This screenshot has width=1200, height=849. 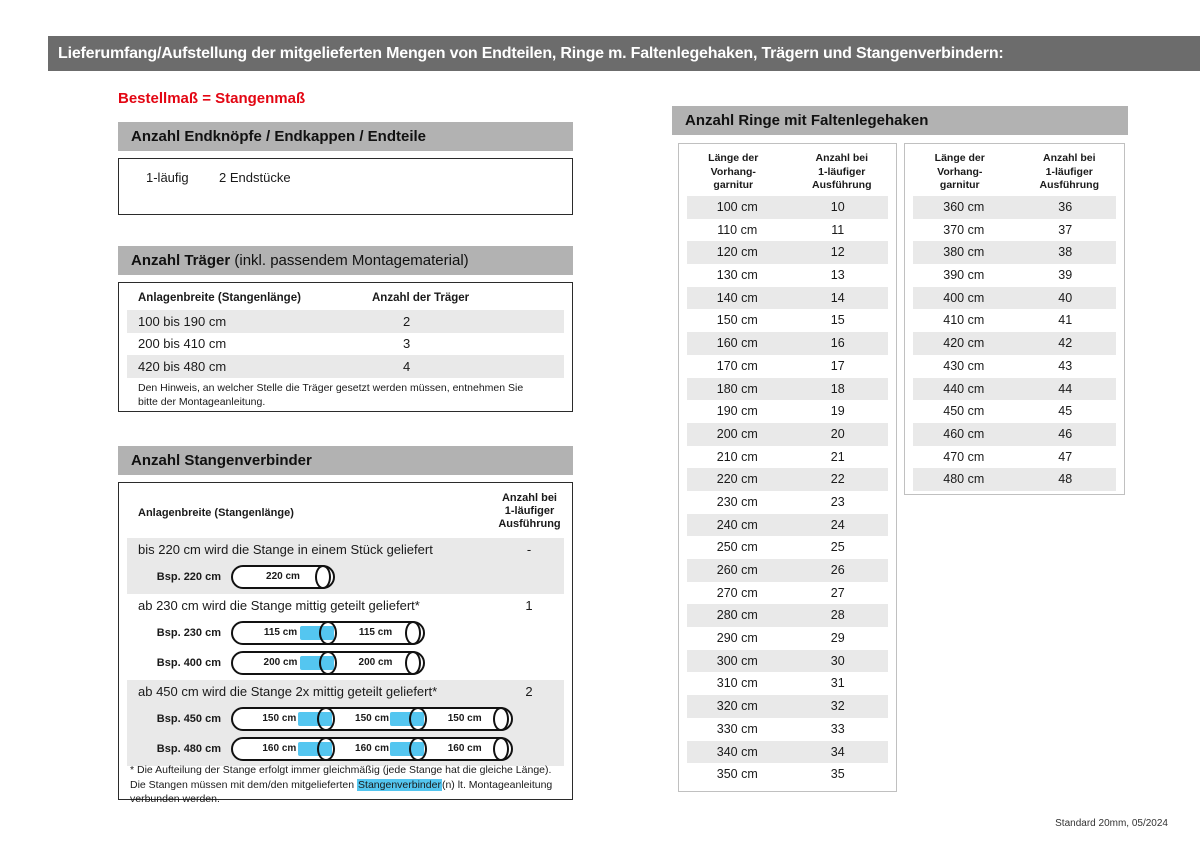 What do you see at coordinates (1069, 158) in the screenshot?
I see `ringe-col-count-line1: Anzahl bei` at bounding box center [1069, 158].